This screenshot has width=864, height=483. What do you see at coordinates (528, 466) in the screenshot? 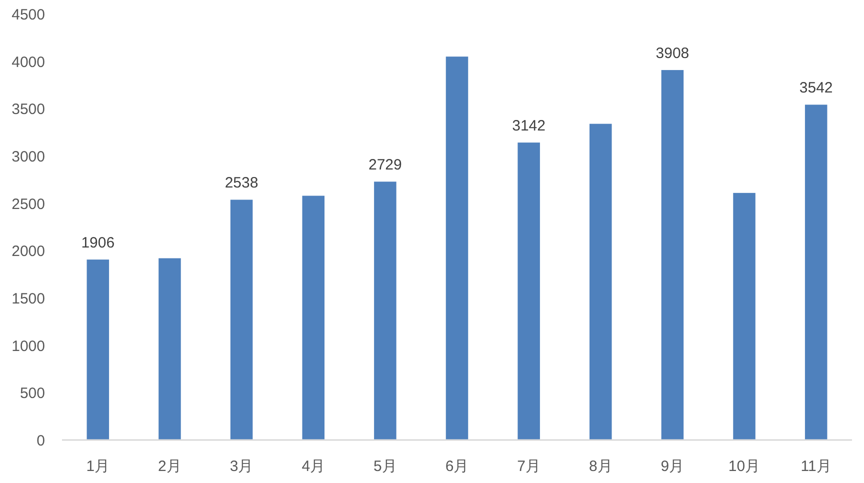
I see `x-tick-label: 7月` at bounding box center [528, 466].